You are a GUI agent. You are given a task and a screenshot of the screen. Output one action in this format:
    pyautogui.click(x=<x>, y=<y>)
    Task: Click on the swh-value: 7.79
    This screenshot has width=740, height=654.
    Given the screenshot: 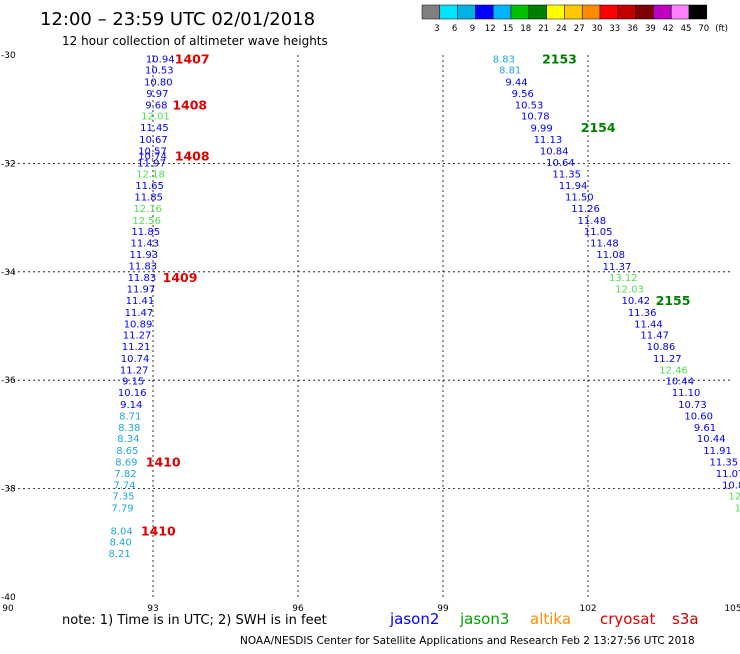 What is the action you would take?
    pyautogui.click(x=122, y=509)
    